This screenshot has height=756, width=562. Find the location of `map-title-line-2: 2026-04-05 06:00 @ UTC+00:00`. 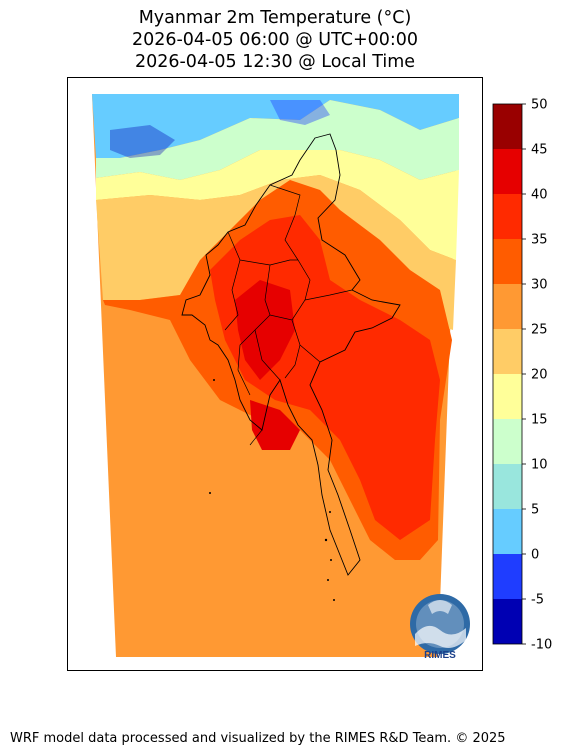

map-title-line-2: 2026-04-05 06:00 @ UTC+00:00 is located at coordinates (275, 40).